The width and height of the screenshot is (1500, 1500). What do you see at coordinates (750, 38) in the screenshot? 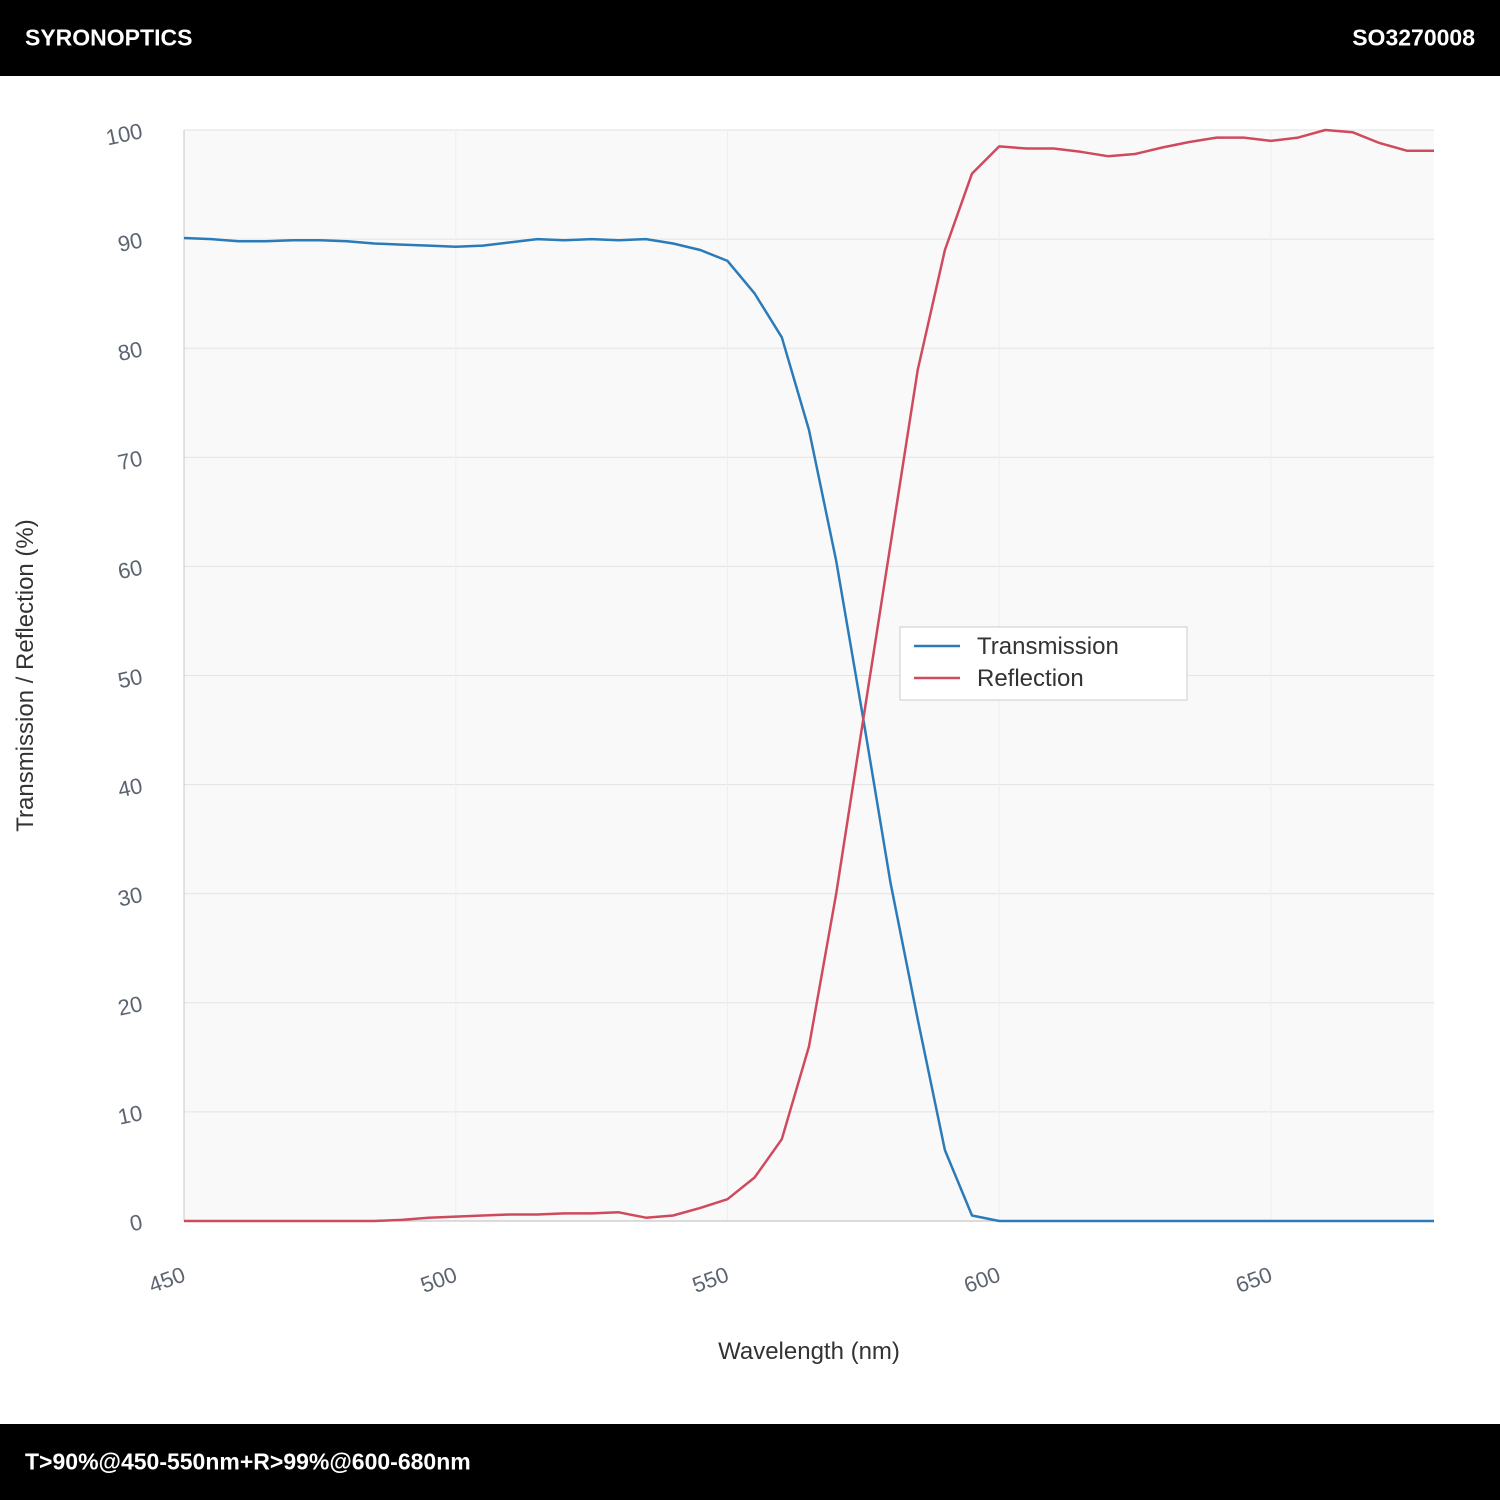
I see `header: SYRONOPTICS SO3270008` at bounding box center [750, 38].